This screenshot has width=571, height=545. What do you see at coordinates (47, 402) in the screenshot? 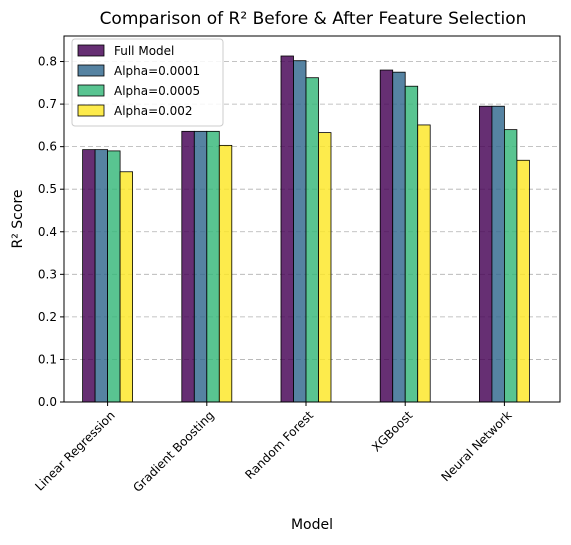
I see `y-tick-label: 0.0` at bounding box center [47, 402].